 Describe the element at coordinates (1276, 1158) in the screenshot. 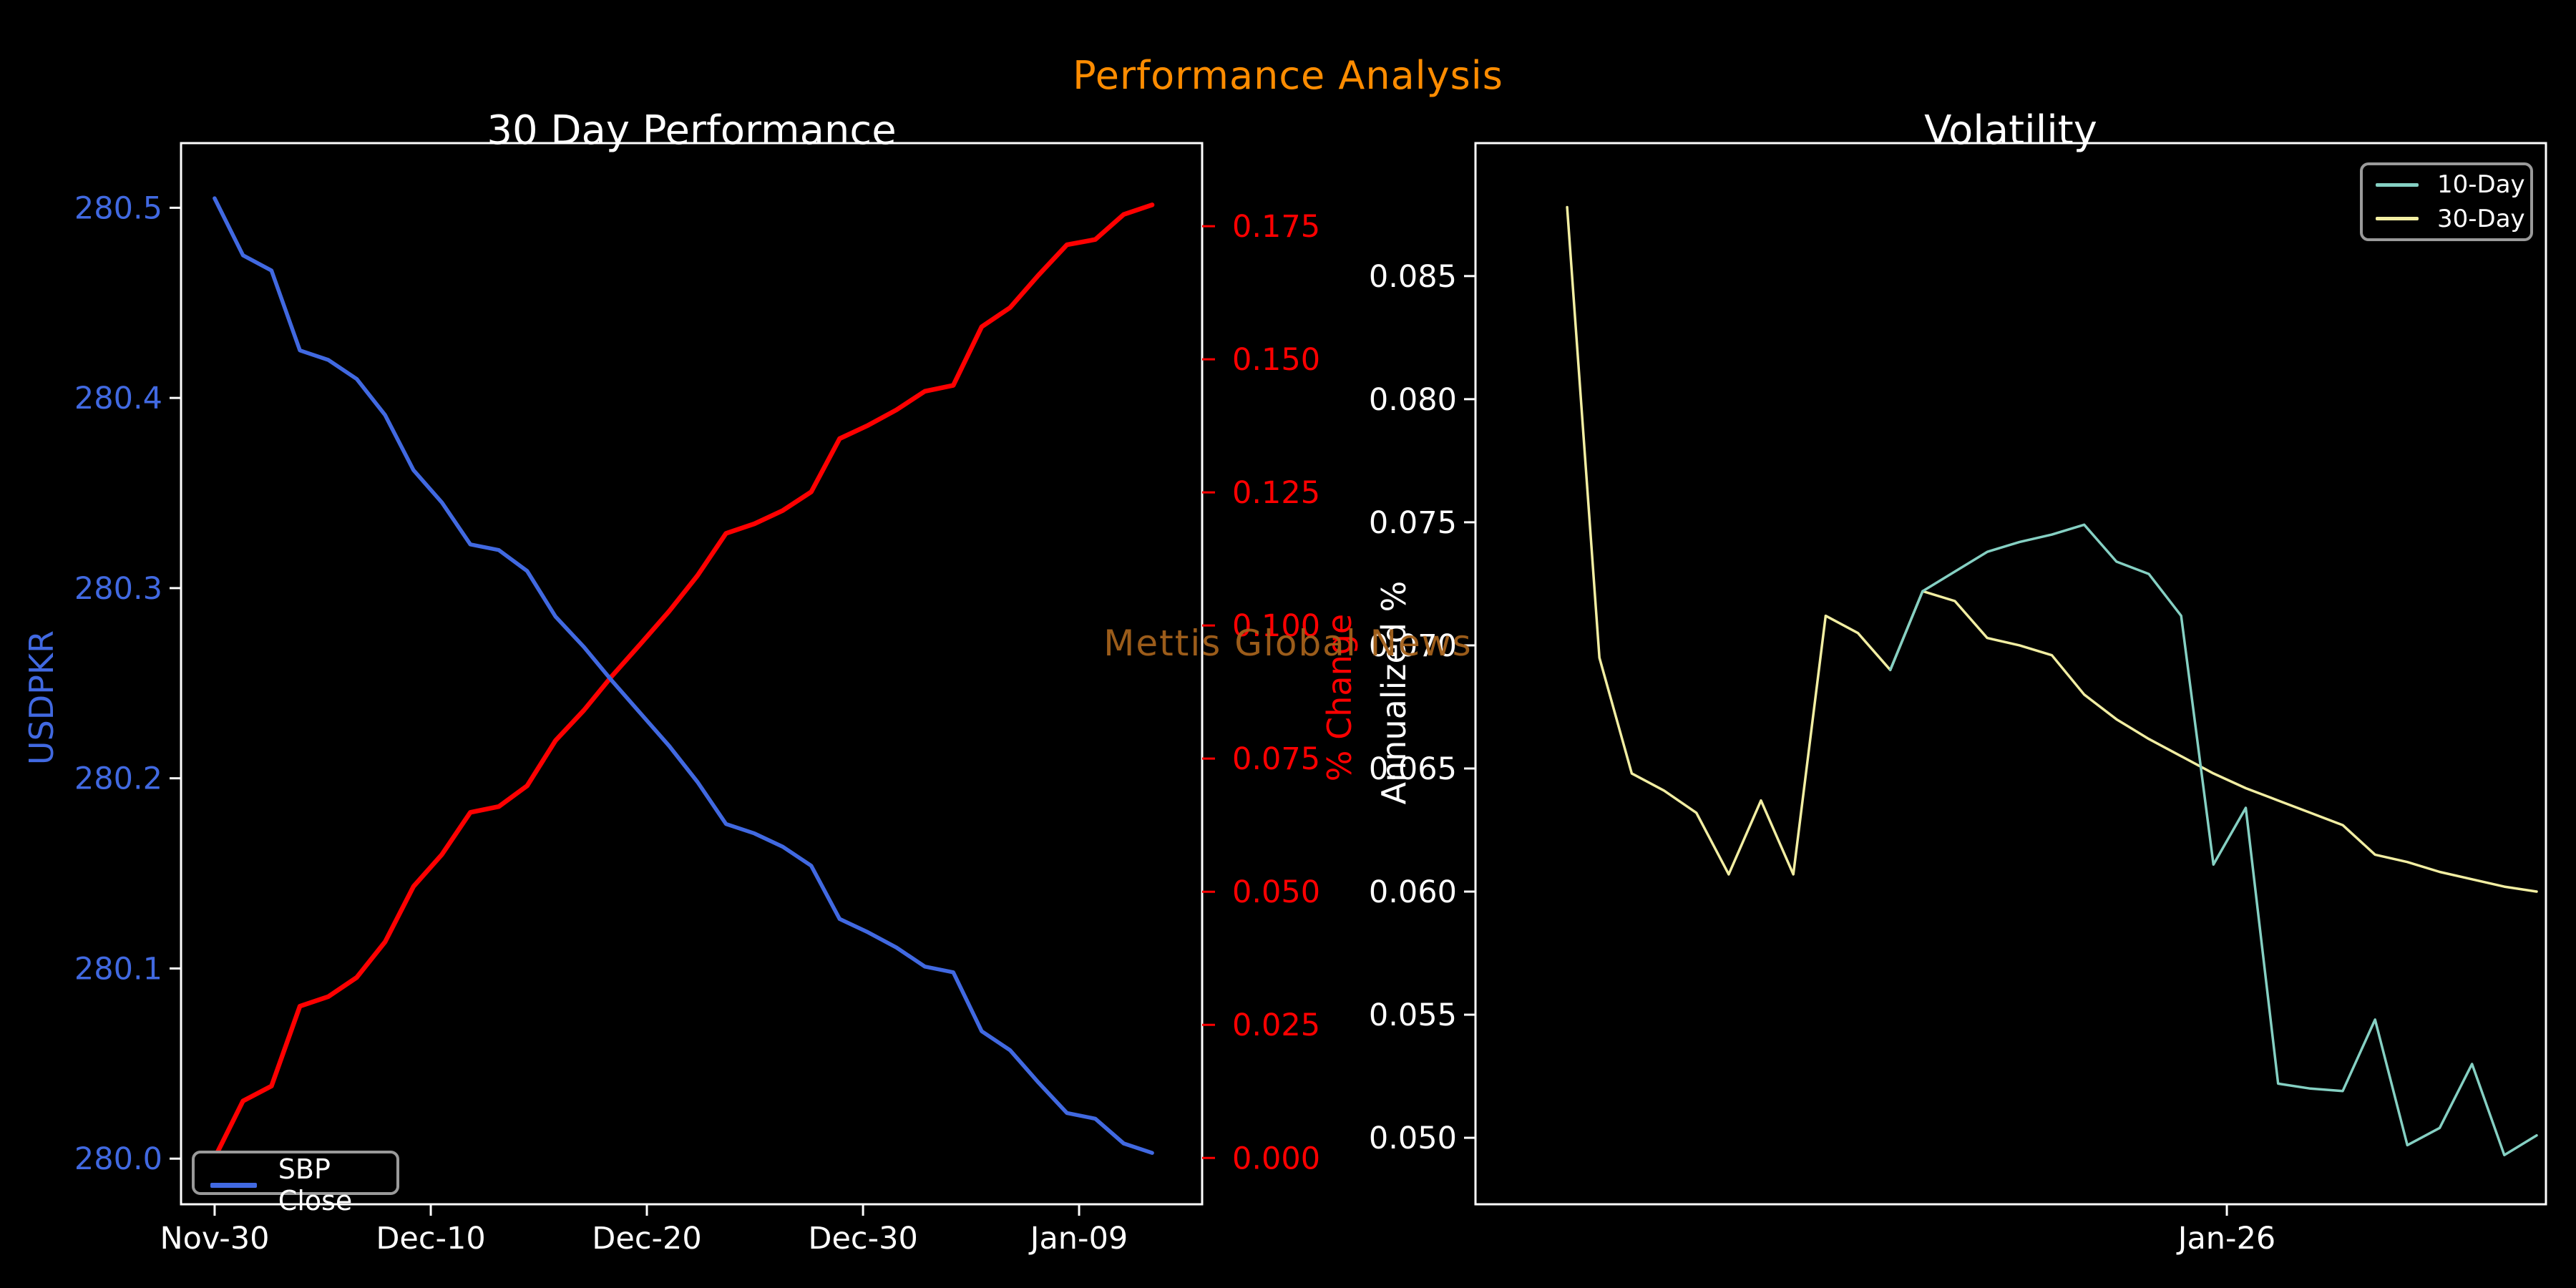

I see `svg-text: 0.000` at that location.